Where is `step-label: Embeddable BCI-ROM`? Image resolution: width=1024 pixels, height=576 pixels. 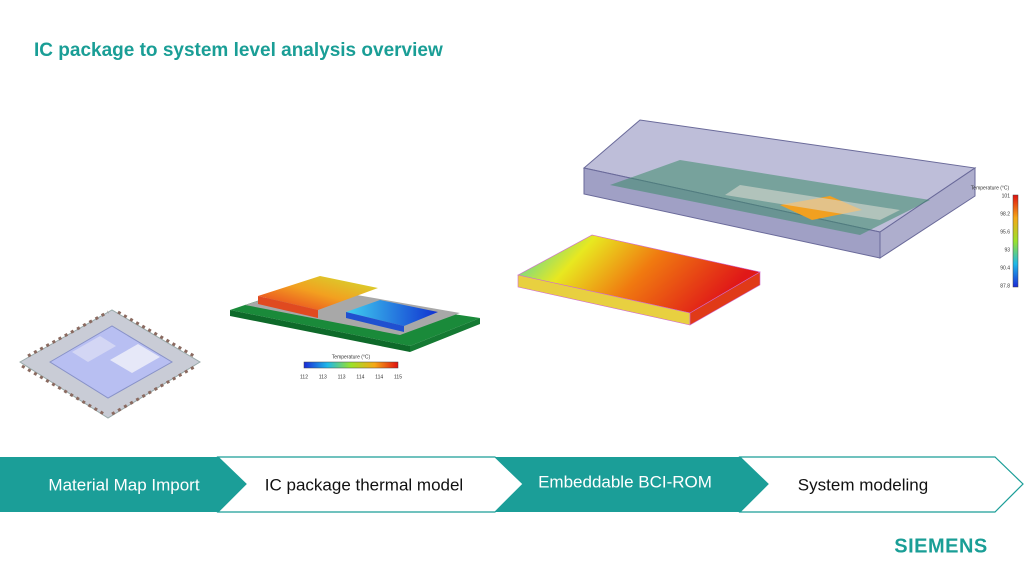 step-label: Embeddable BCI-ROM is located at coordinates (625, 481).